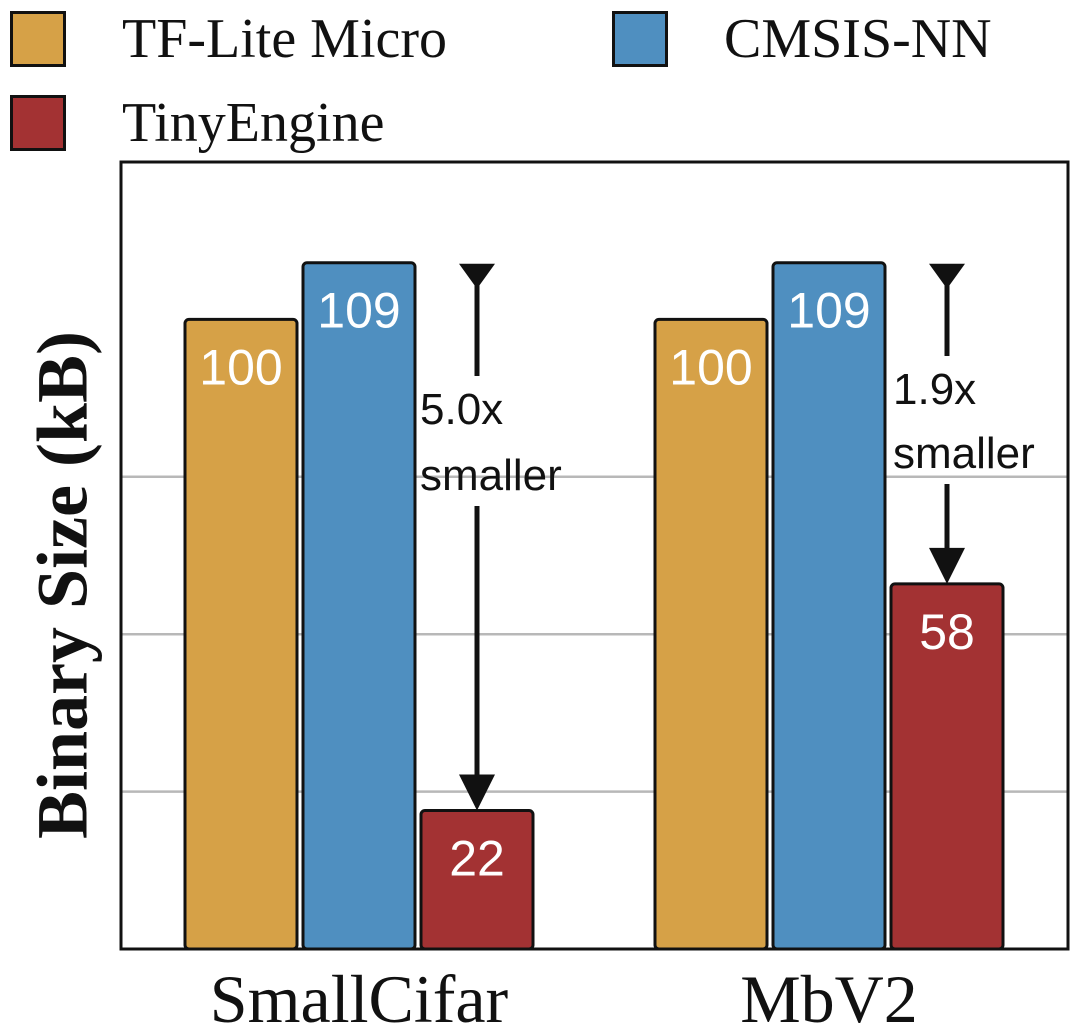 This screenshot has height=1032, width=1082. What do you see at coordinates (285, 39) in the screenshot?
I see `legend-label-tflite: TF-Lite Micro` at bounding box center [285, 39].